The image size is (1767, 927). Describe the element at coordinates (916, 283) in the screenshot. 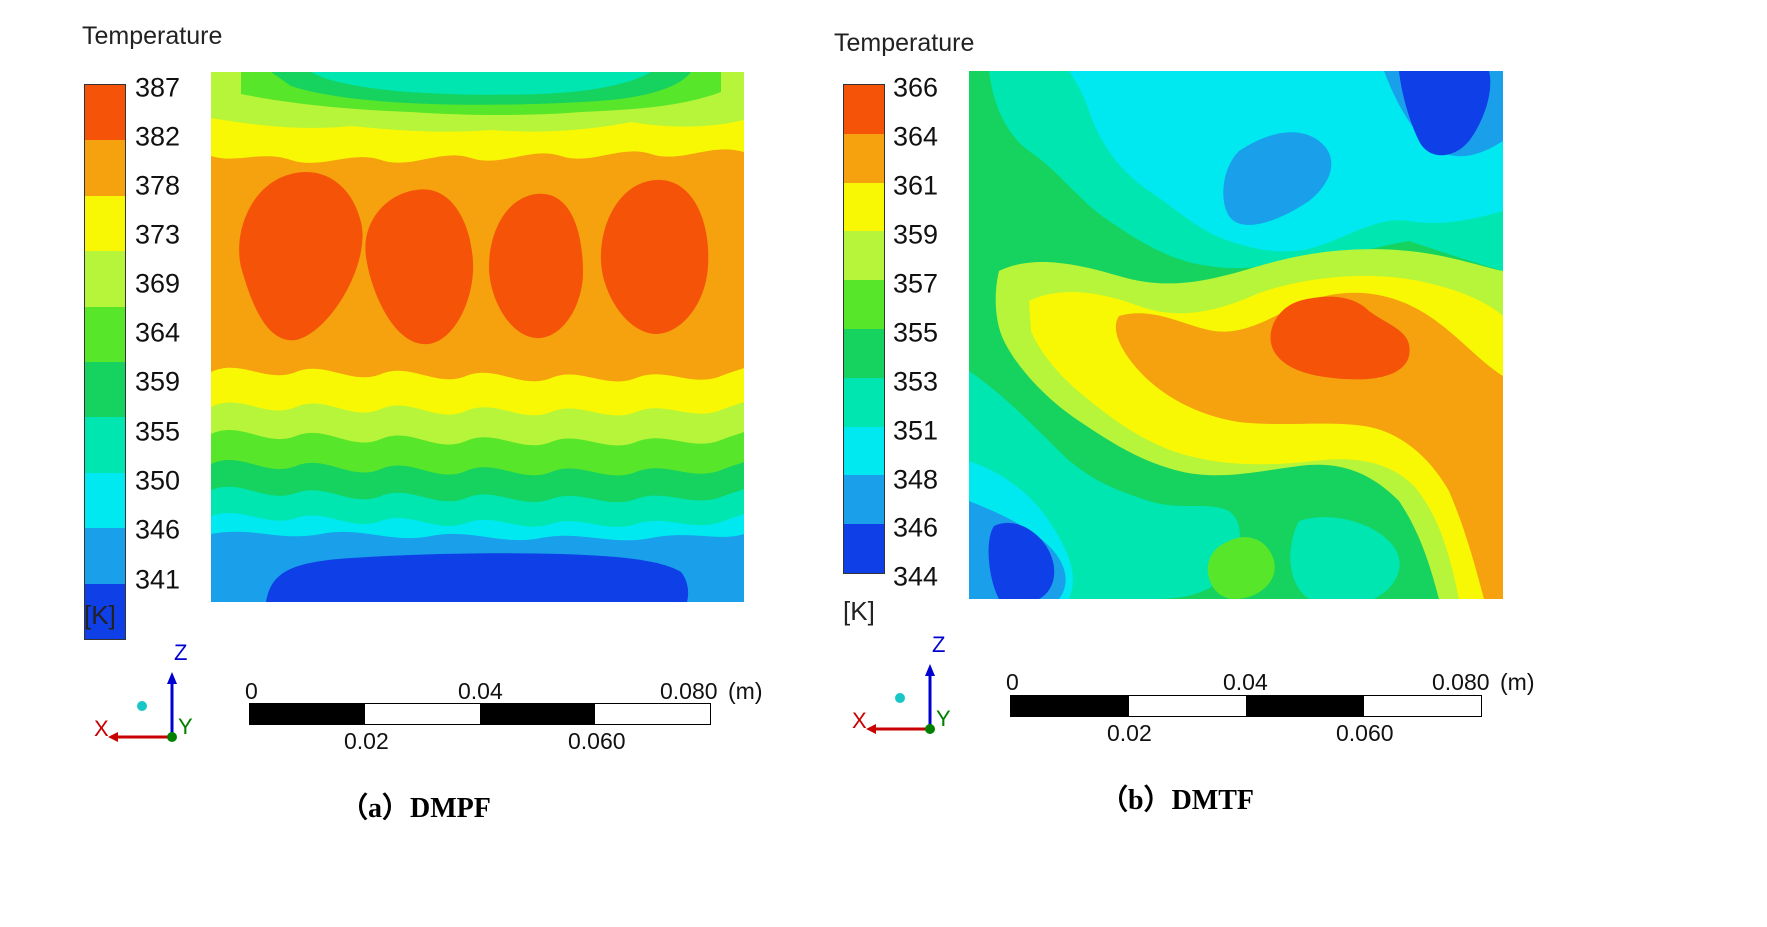

I see `colorbar-tick-label: 357` at that location.